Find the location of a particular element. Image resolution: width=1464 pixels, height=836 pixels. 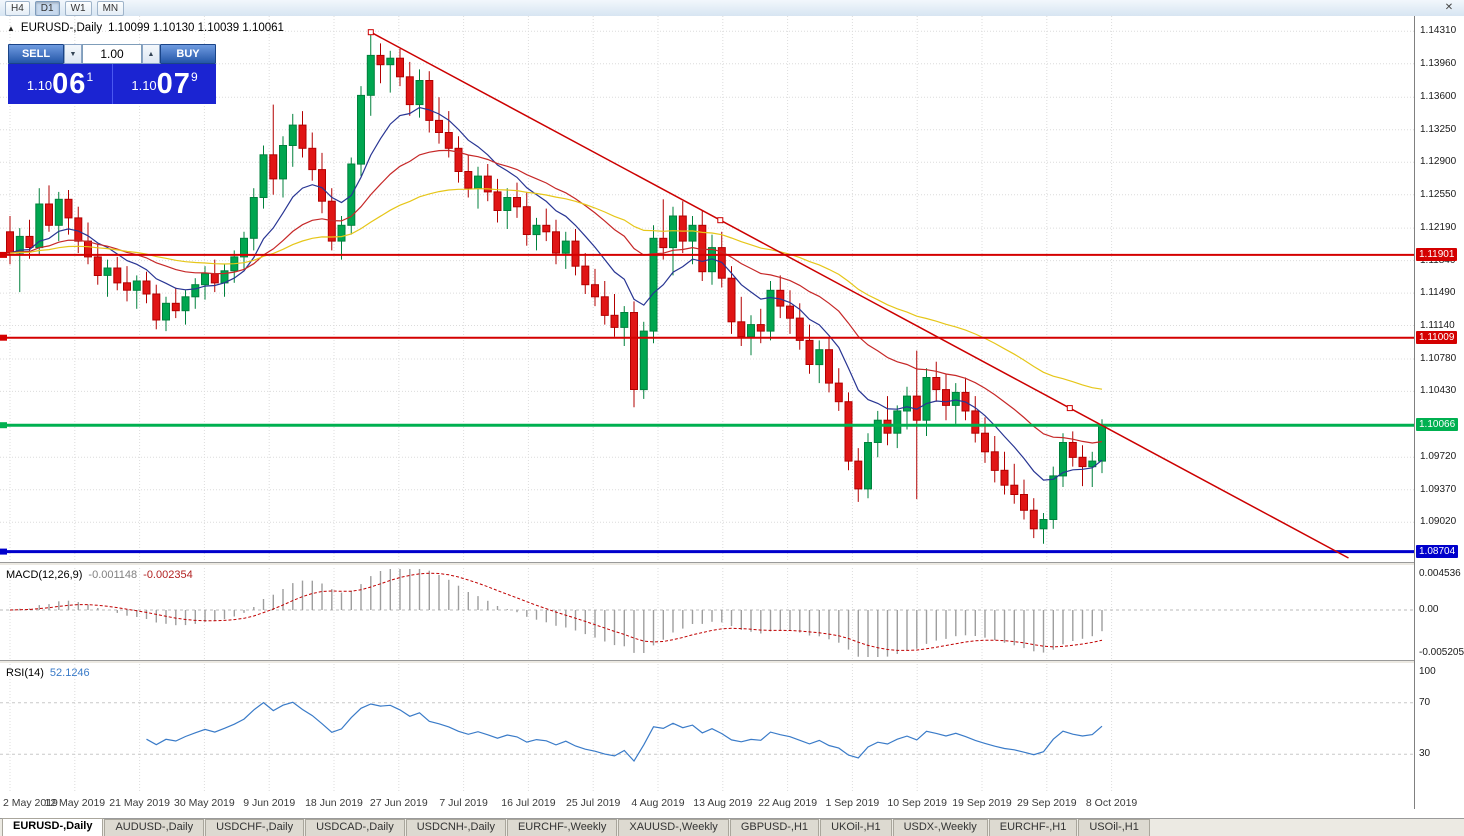

rsi-value: 52.1246 is located at coordinates (69, 673).